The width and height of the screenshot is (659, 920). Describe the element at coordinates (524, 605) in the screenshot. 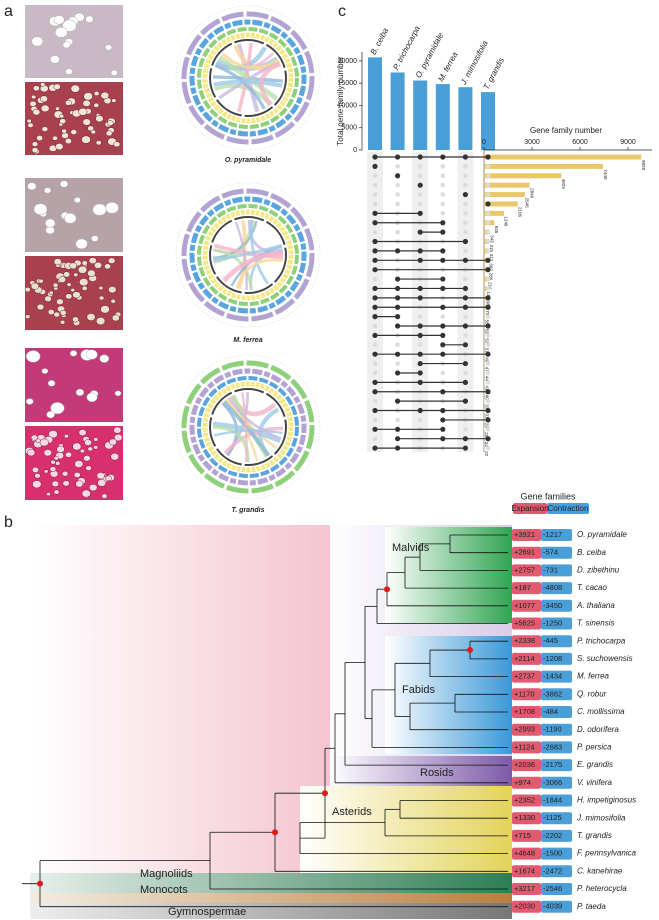

I see `expansion-value: +1077` at that location.